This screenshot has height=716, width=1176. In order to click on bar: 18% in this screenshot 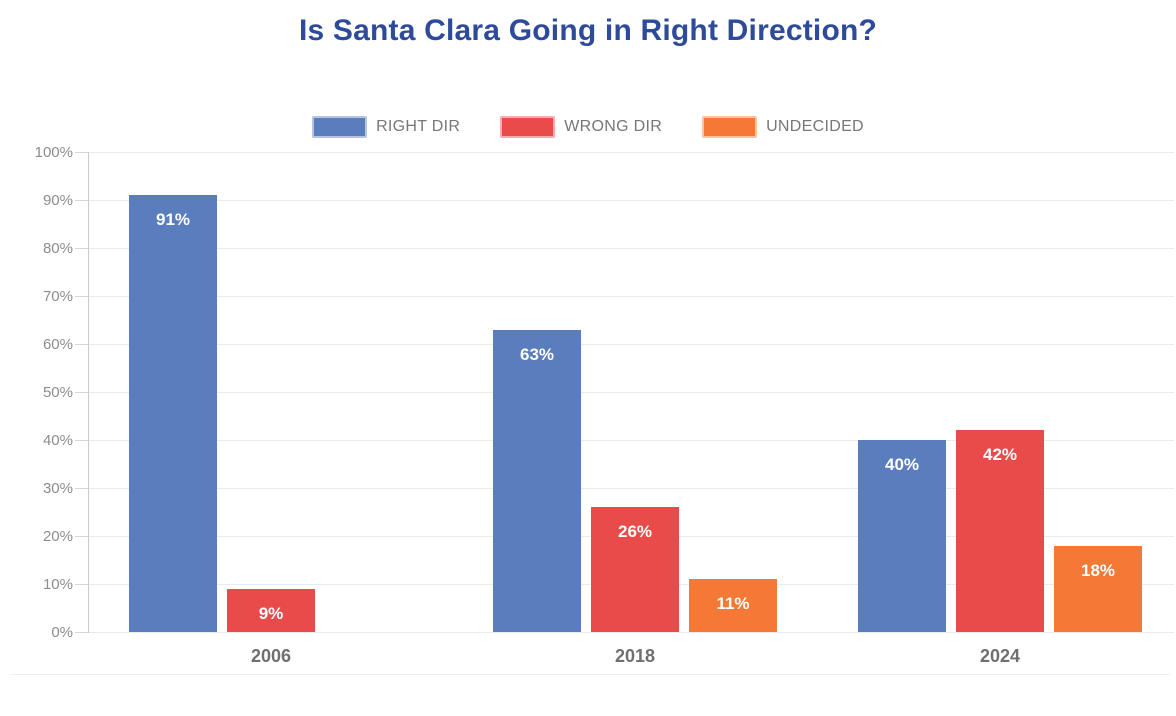, I will do `click(1098, 589)`.